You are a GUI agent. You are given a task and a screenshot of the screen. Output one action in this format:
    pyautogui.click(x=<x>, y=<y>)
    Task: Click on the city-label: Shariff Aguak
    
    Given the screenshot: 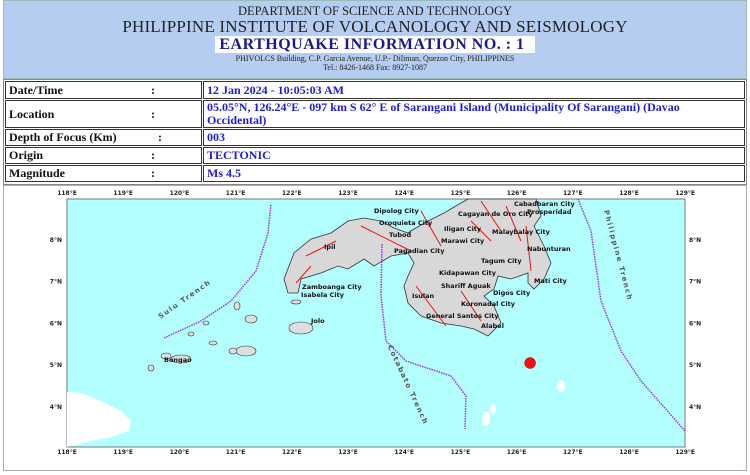 What is the action you would take?
    pyautogui.click(x=466, y=286)
    